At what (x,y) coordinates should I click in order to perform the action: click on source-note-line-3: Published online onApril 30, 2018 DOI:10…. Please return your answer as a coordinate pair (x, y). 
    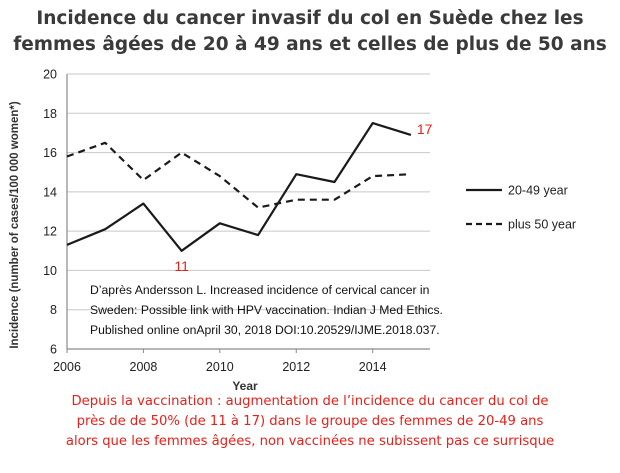
    Looking at the image, I should click on (265, 330).